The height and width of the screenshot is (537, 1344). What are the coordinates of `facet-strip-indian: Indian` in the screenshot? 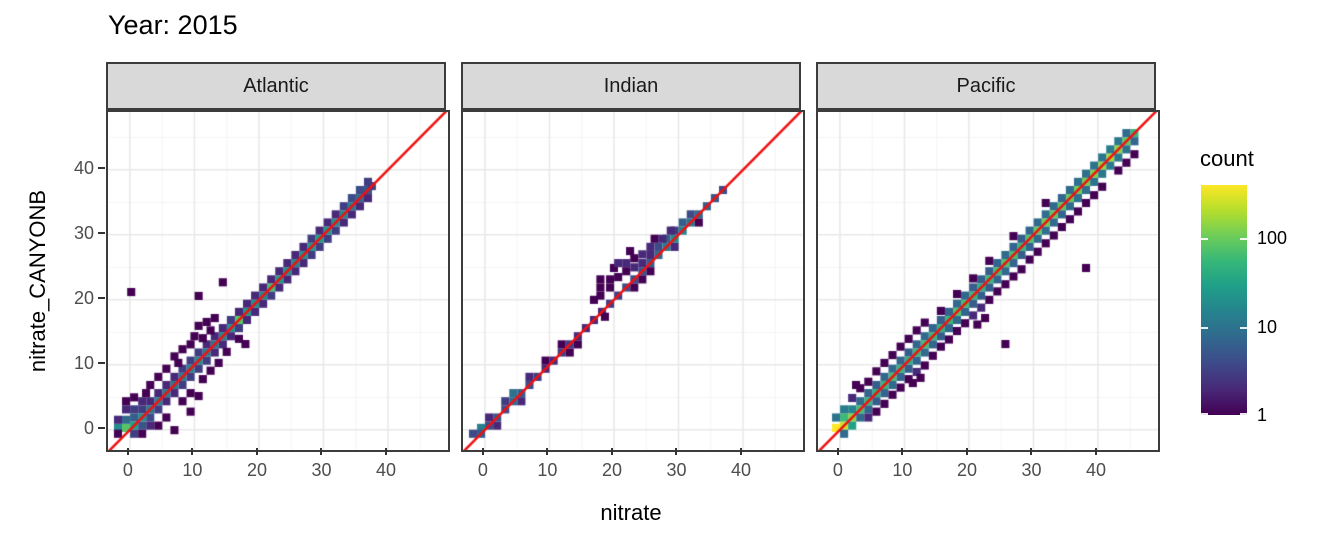 It's located at (631, 86).